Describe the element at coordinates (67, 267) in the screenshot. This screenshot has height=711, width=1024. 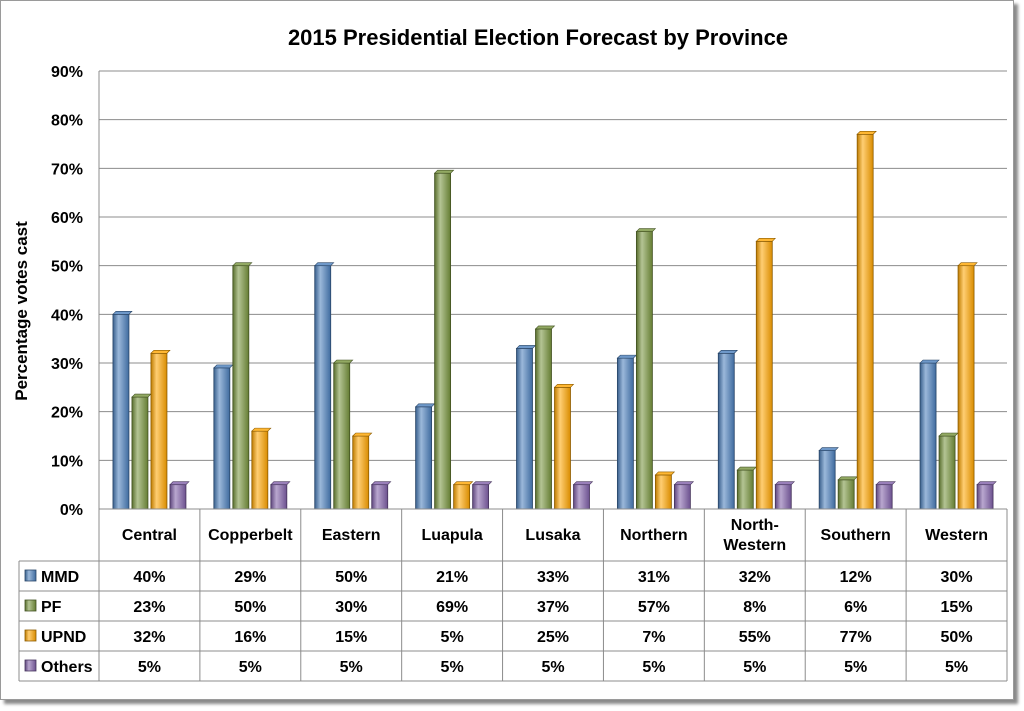
I see `y-tick-label: 50%` at that location.